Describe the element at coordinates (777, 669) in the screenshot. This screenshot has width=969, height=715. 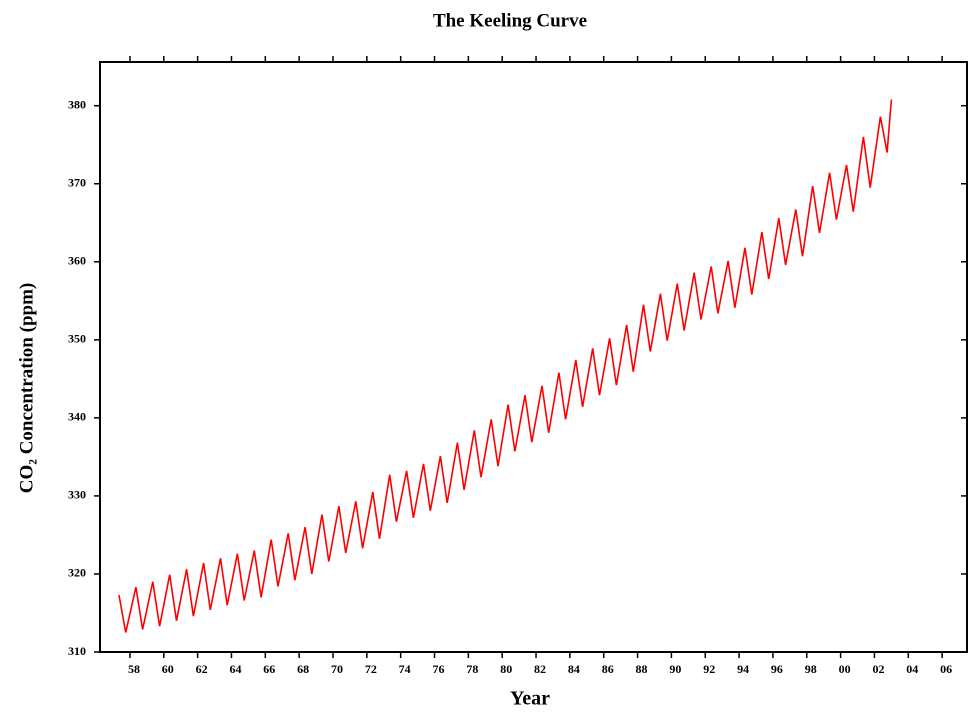
I see `x-tick-label: 96` at that location.